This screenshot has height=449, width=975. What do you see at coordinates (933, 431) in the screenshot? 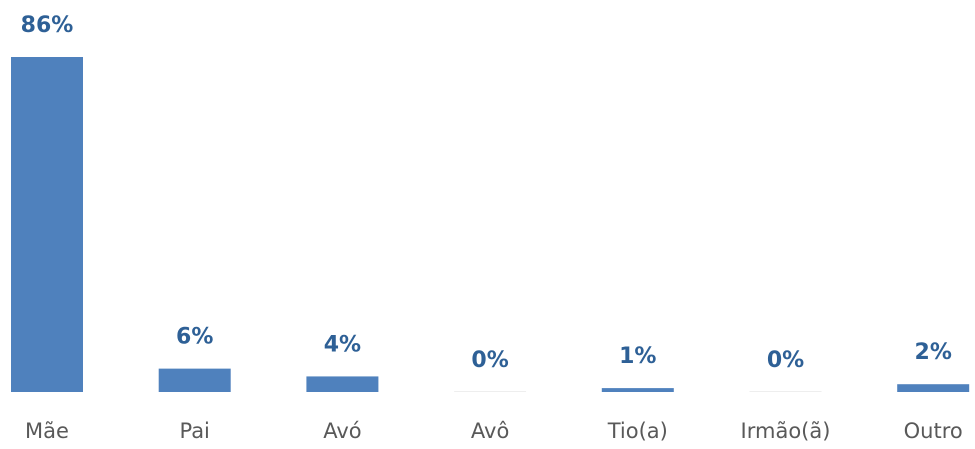
I see `x-tick-label: Outro` at bounding box center [933, 431].